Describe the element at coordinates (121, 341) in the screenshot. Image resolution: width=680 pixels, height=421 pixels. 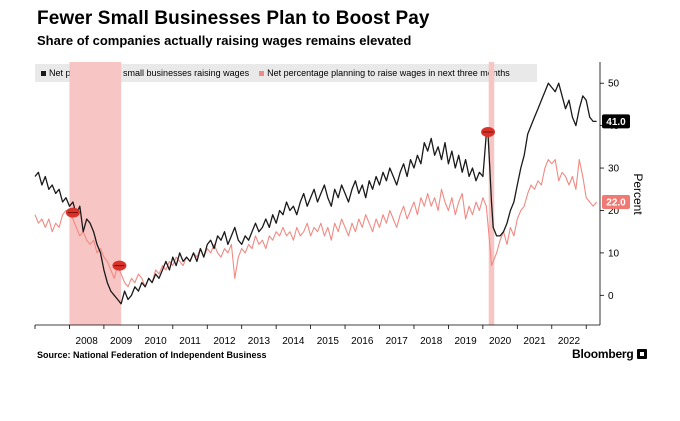
I see `x-tick-label-2009: 2009` at that location.